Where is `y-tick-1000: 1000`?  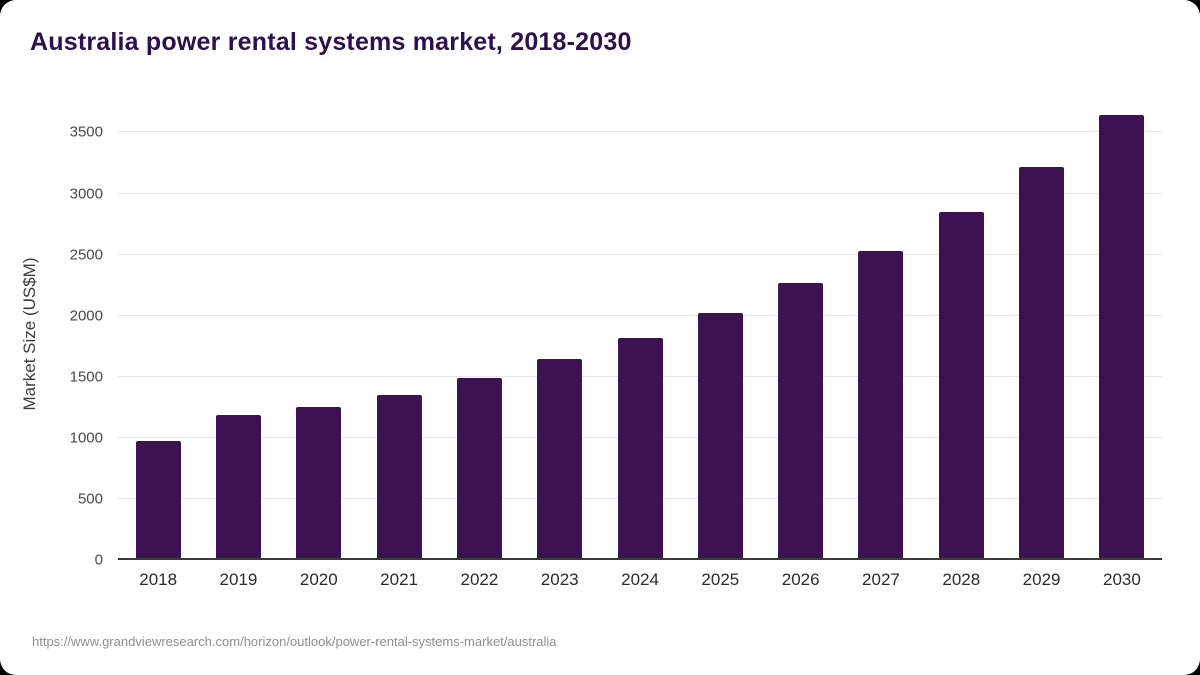 y-tick-1000: 1000 is located at coordinates (86, 438).